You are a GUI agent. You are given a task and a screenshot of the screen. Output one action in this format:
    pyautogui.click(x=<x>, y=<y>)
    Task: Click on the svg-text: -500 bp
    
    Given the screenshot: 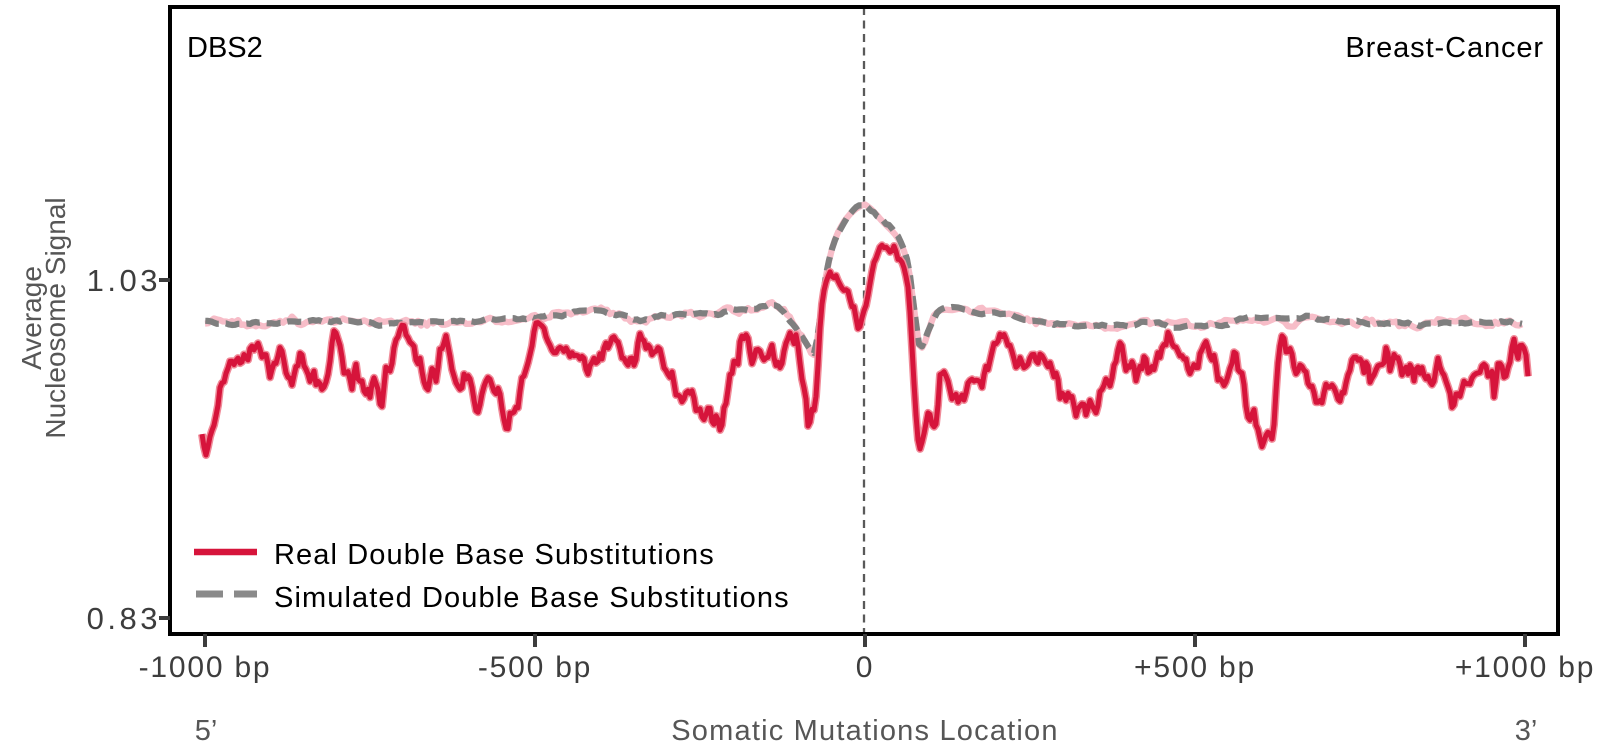 What is the action you would take?
    pyautogui.click(x=535, y=667)
    